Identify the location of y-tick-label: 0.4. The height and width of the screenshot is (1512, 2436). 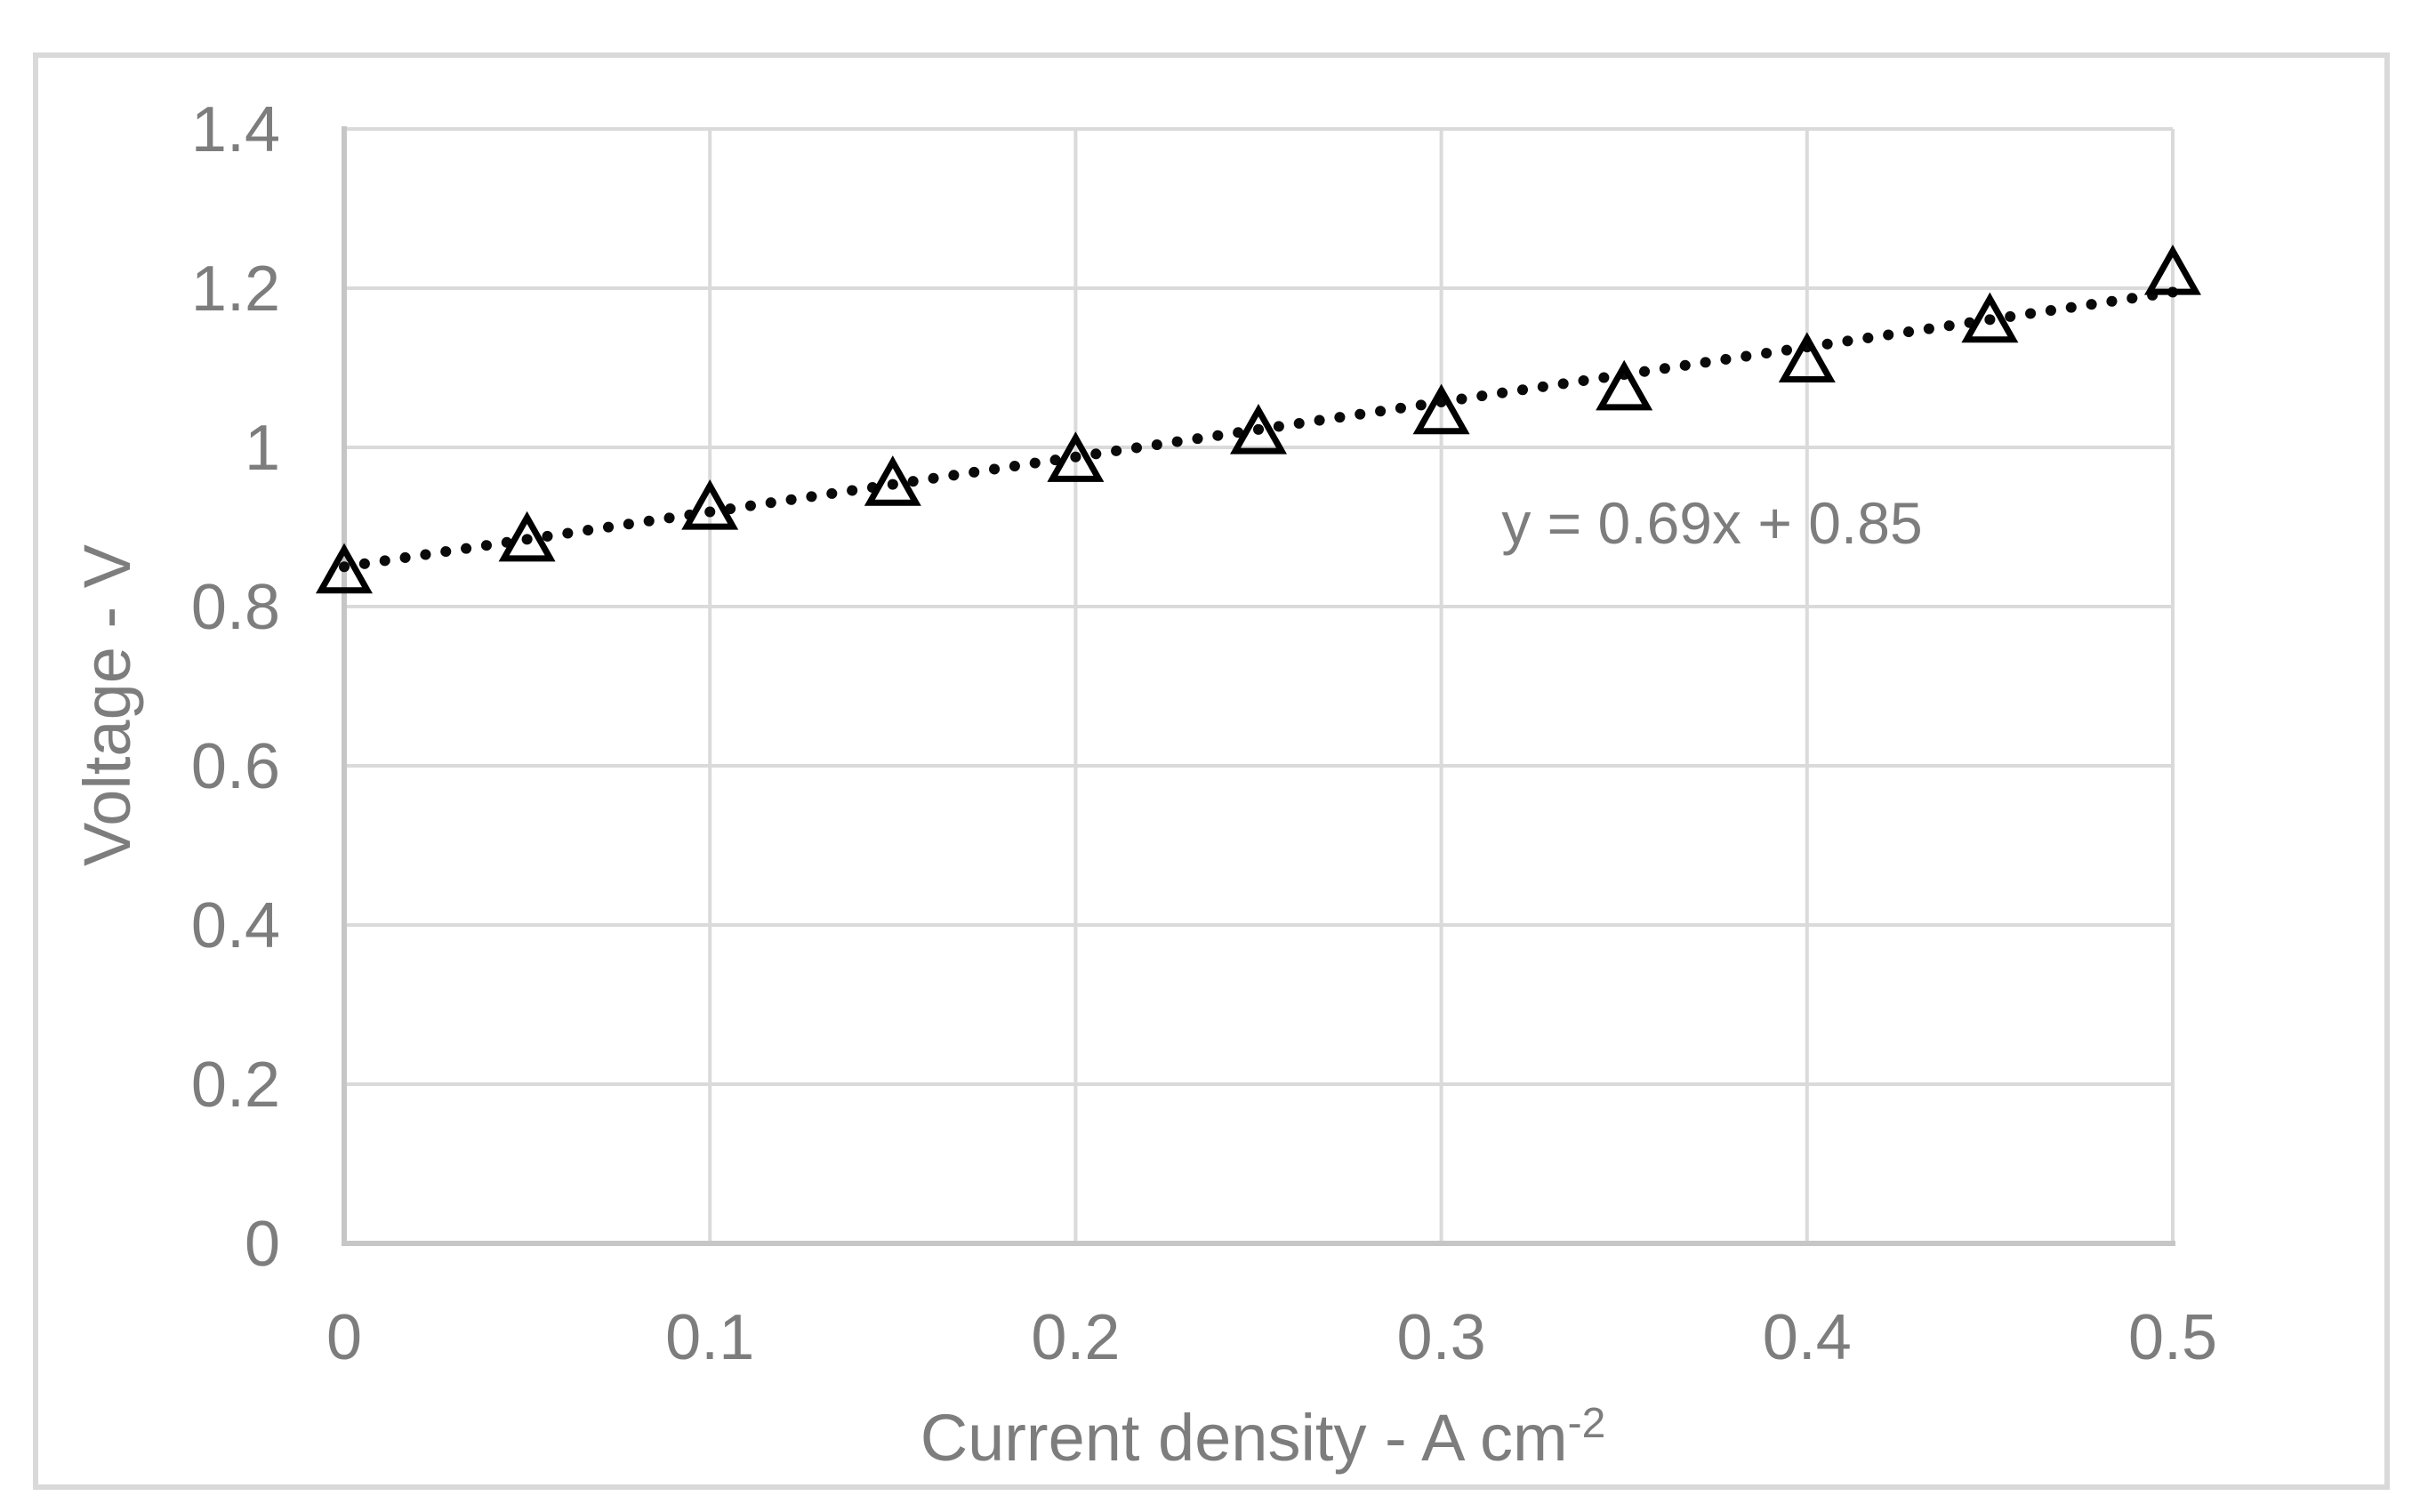
(235, 925).